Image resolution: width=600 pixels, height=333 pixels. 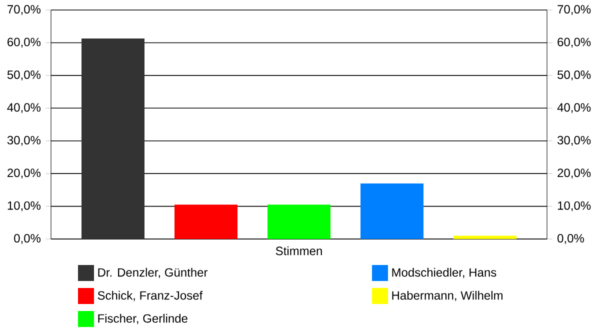 I want to click on x-tick-label: Stimmen, so click(x=299, y=251).